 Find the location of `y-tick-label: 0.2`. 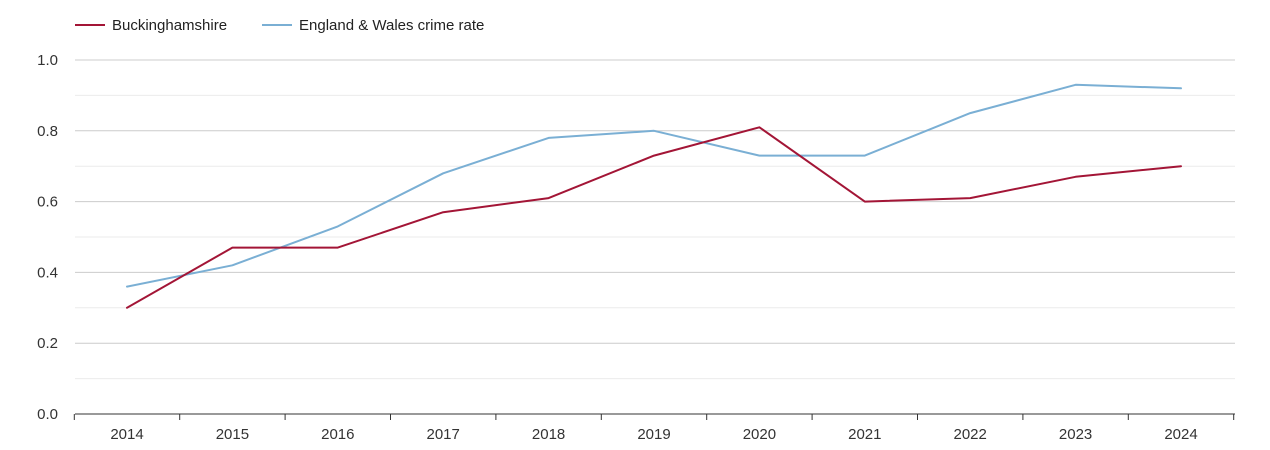

y-tick-label: 0.2 is located at coordinates (47, 343).